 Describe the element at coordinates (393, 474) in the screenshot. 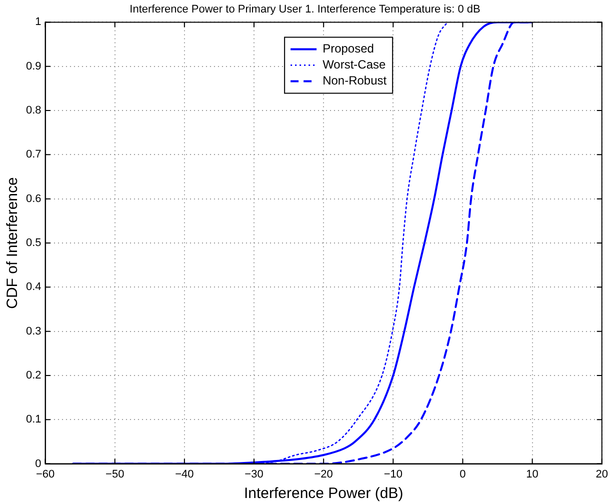

I see `x-tick-label: −10` at that location.